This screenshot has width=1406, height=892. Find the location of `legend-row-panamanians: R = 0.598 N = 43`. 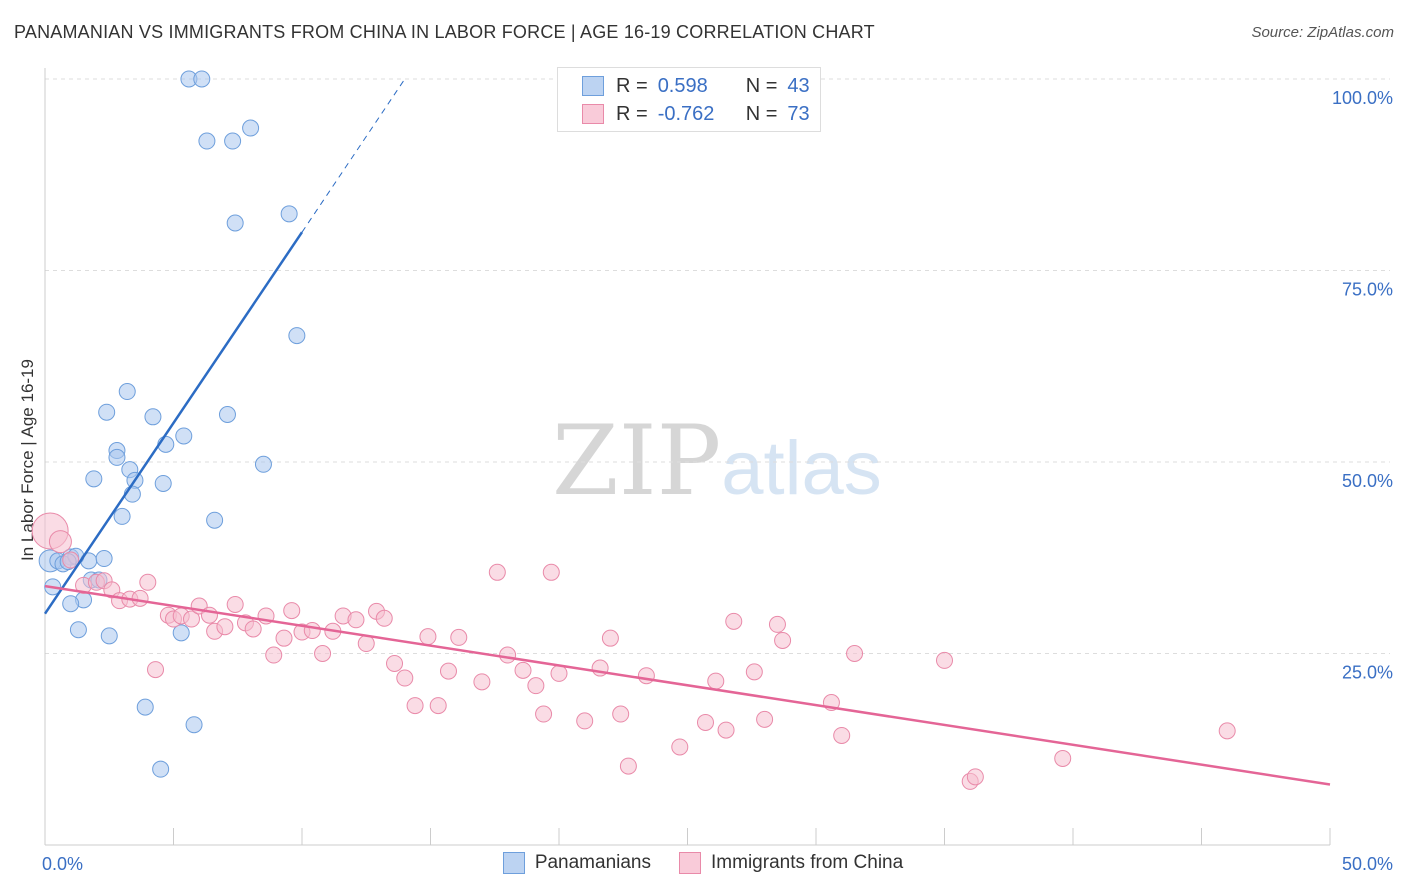

legend-row-panamanians: R = 0.598 N = 43 is located at coordinates (696, 86).